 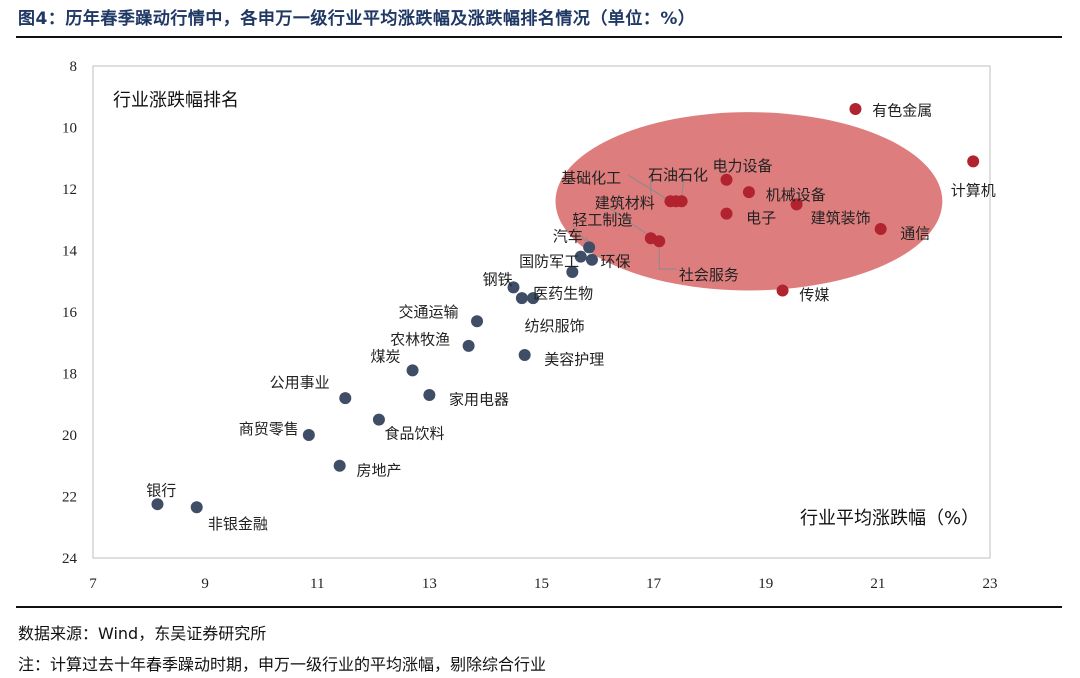 I want to click on figure-title: 图4：历年春季躁动行情中，各申万一级行业平均涨跌幅及涨跌幅排名情况（单位：%）, so click(x=357, y=19).